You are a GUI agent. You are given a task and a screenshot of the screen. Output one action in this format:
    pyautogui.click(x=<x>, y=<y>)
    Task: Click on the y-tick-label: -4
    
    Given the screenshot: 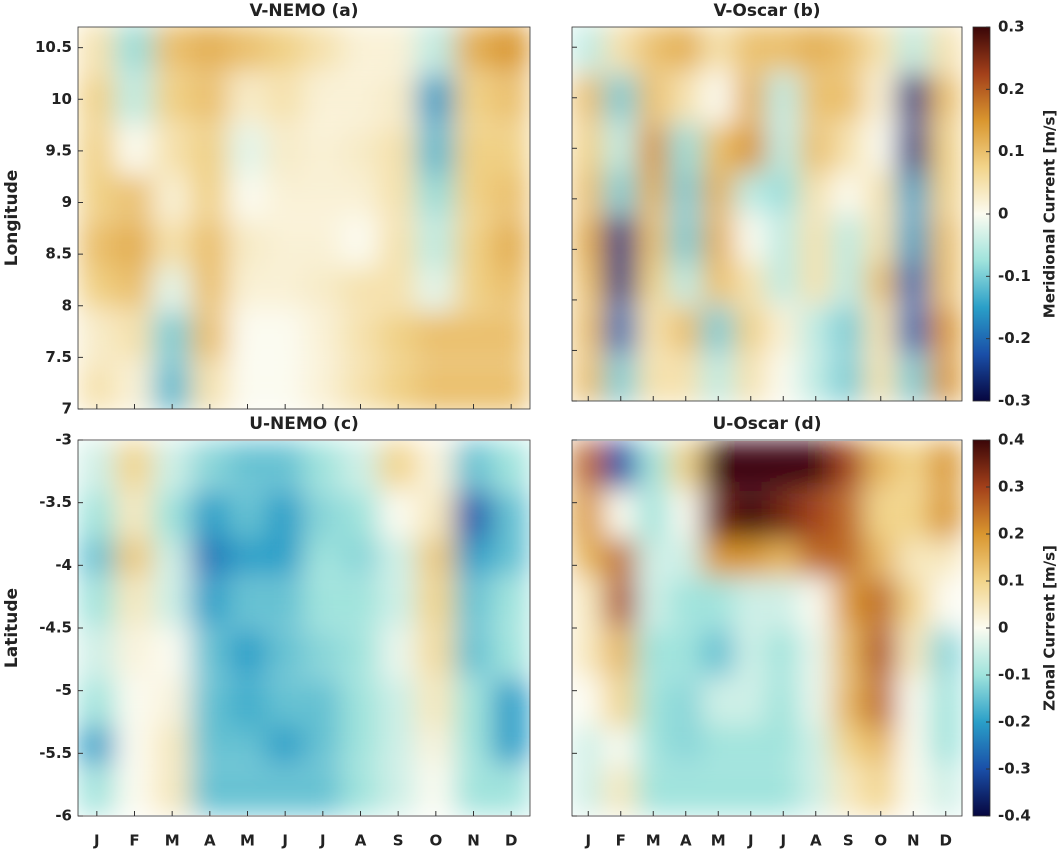 What is the action you would take?
    pyautogui.click(x=63, y=565)
    